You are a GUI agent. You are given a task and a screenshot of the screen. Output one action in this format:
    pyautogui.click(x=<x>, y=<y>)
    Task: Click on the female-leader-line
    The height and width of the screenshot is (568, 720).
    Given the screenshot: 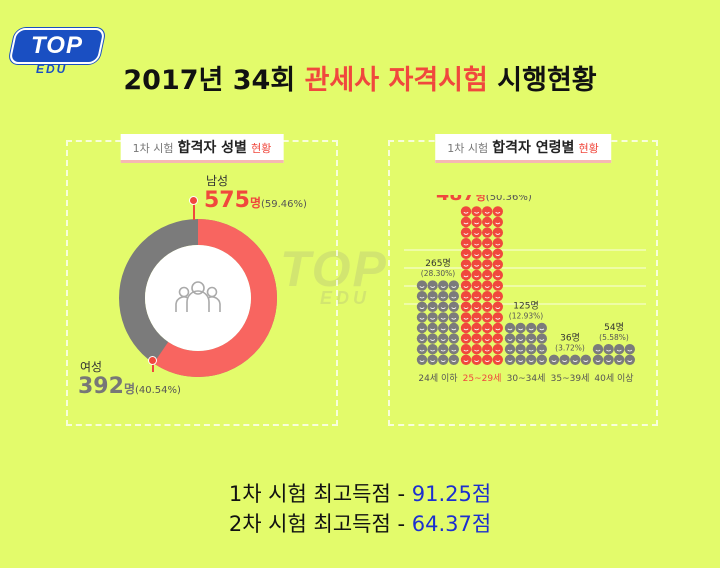 What is the action you would take?
    pyautogui.click(x=153, y=366)
    